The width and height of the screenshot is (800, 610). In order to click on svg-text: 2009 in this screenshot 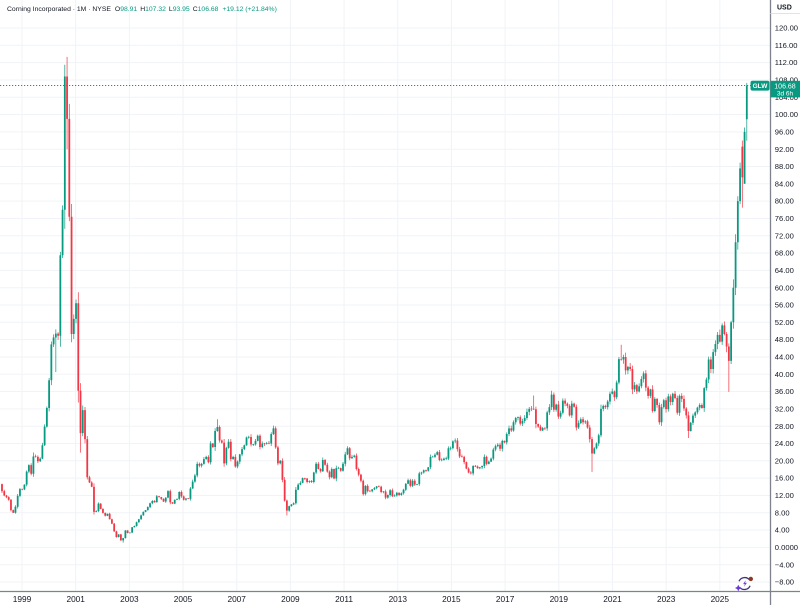, I will do `click(290, 599)`.